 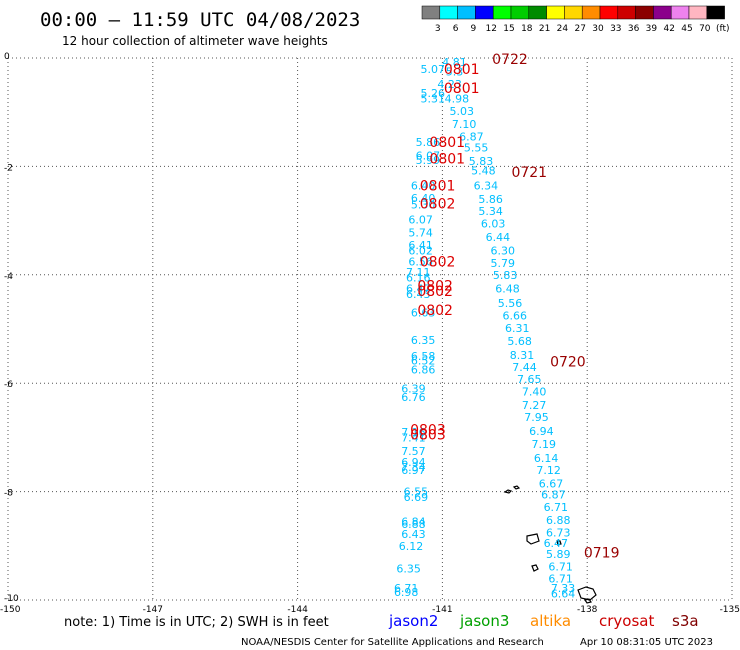 What do you see at coordinates (723, 29) in the screenshot?
I see `legend-unit: (ft)` at bounding box center [723, 29].